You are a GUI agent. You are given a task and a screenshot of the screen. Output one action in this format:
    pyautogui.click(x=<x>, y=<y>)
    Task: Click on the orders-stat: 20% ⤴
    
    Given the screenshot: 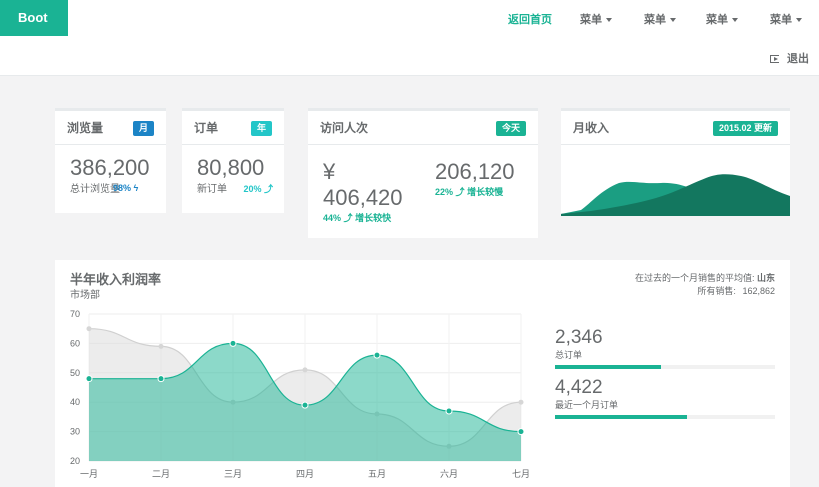 What is the action you would take?
    pyautogui.click(x=258, y=189)
    